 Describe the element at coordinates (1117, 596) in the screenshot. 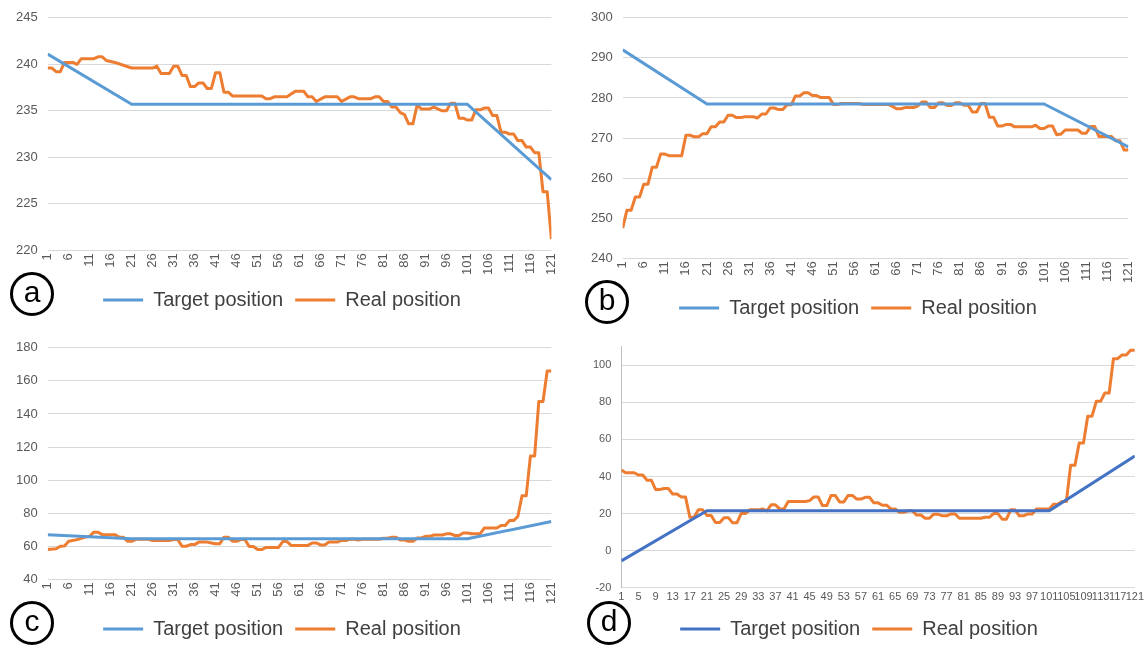

I see `x-tick-label: 117` at that location.